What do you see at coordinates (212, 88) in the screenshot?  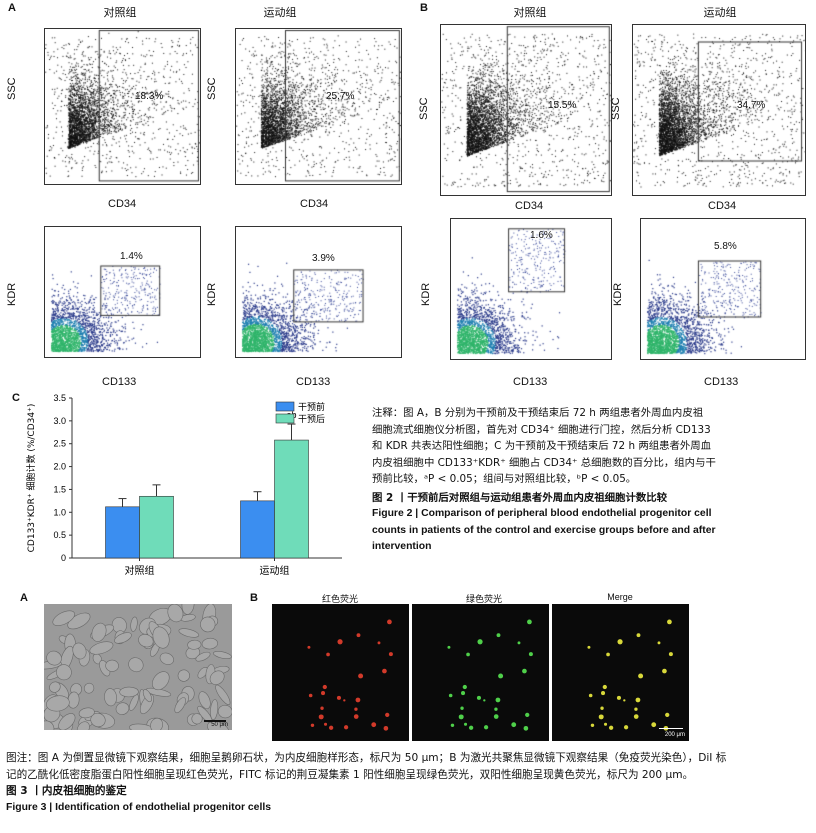 I see `a-exercise-ssc-label: SSC` at bounding box center [212, 88].